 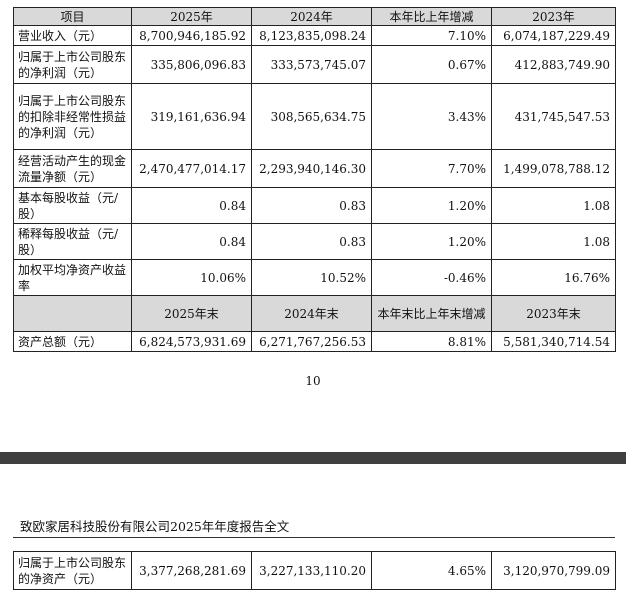 I want to click on table-row: 稀释每股收益（元/股） 0.84 0.83 1.20% 1.08, so click(x=314, y=241).